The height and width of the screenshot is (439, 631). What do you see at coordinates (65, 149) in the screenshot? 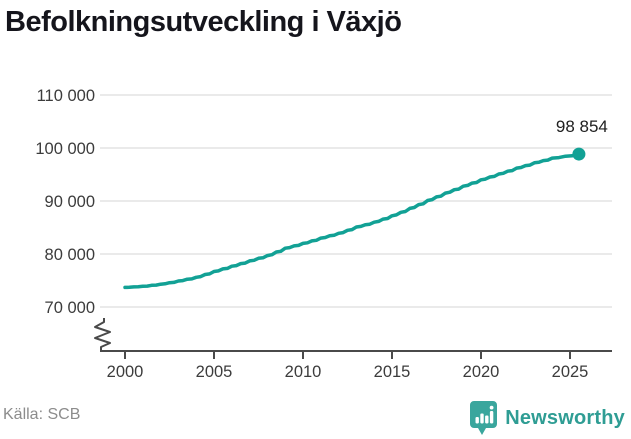
I see `y-tick-label: 100 000` at bounding box center [65, 149].